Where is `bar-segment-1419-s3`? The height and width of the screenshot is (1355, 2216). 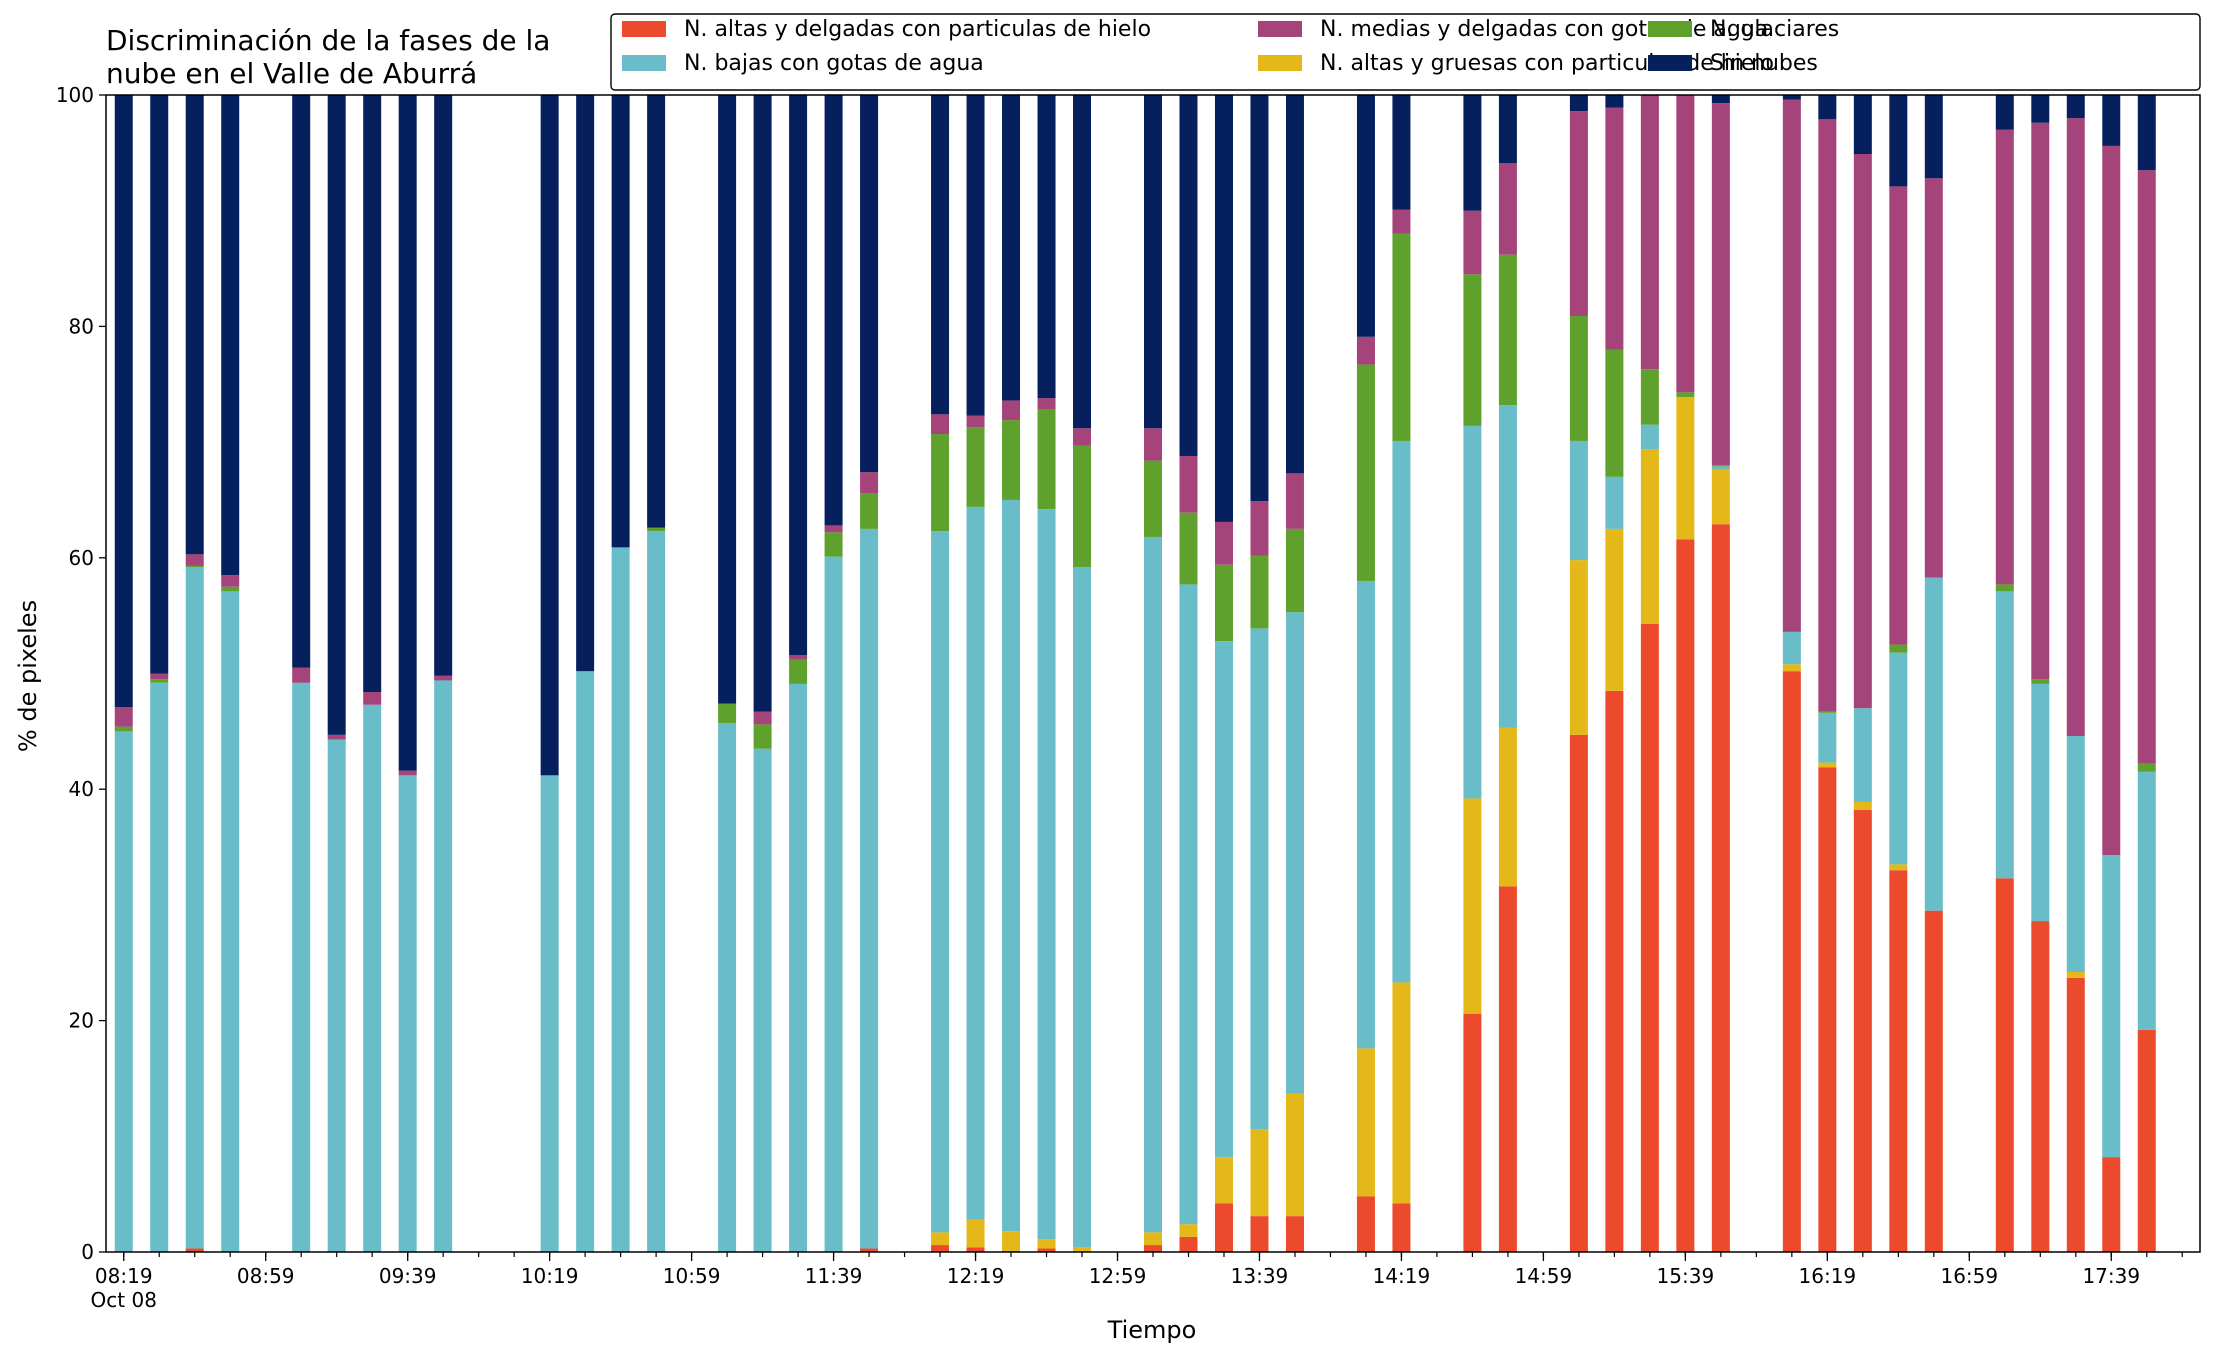 bar-segment-1419-s3 is located at coordinates (1401, 337).